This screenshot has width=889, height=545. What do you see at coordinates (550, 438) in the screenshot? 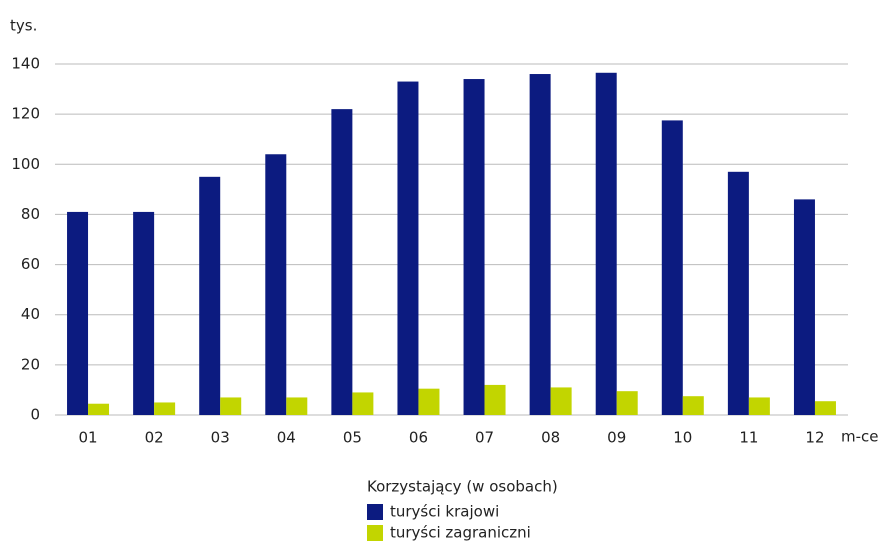
I see `x-tick-label: 08` at bounding box center [550, 438].